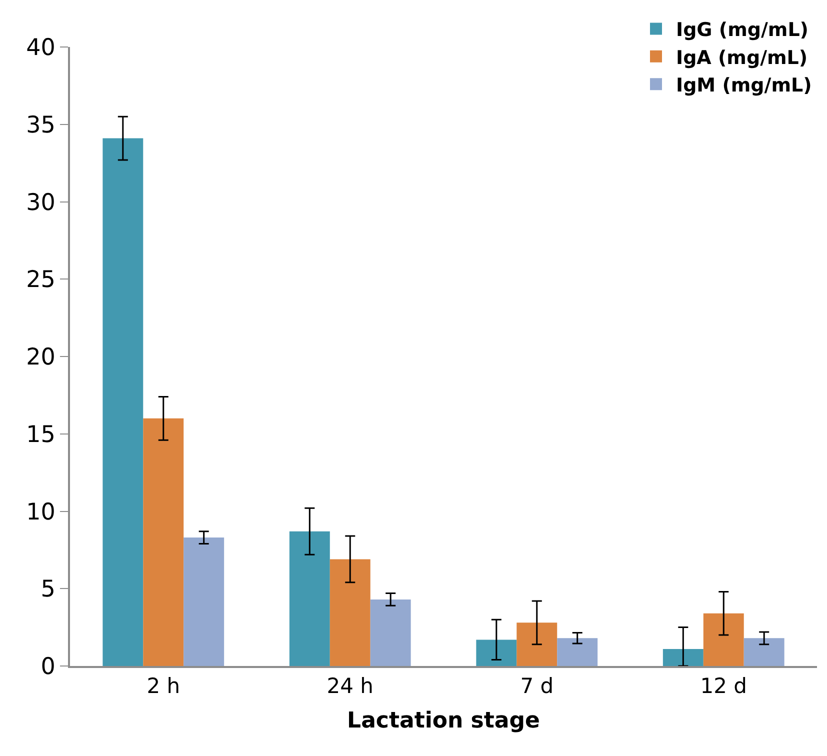 Image resolution: width=827 pixels, height=756 pixels. I want to click on legend-label: IgM (mg/mL), so click(744, 85).